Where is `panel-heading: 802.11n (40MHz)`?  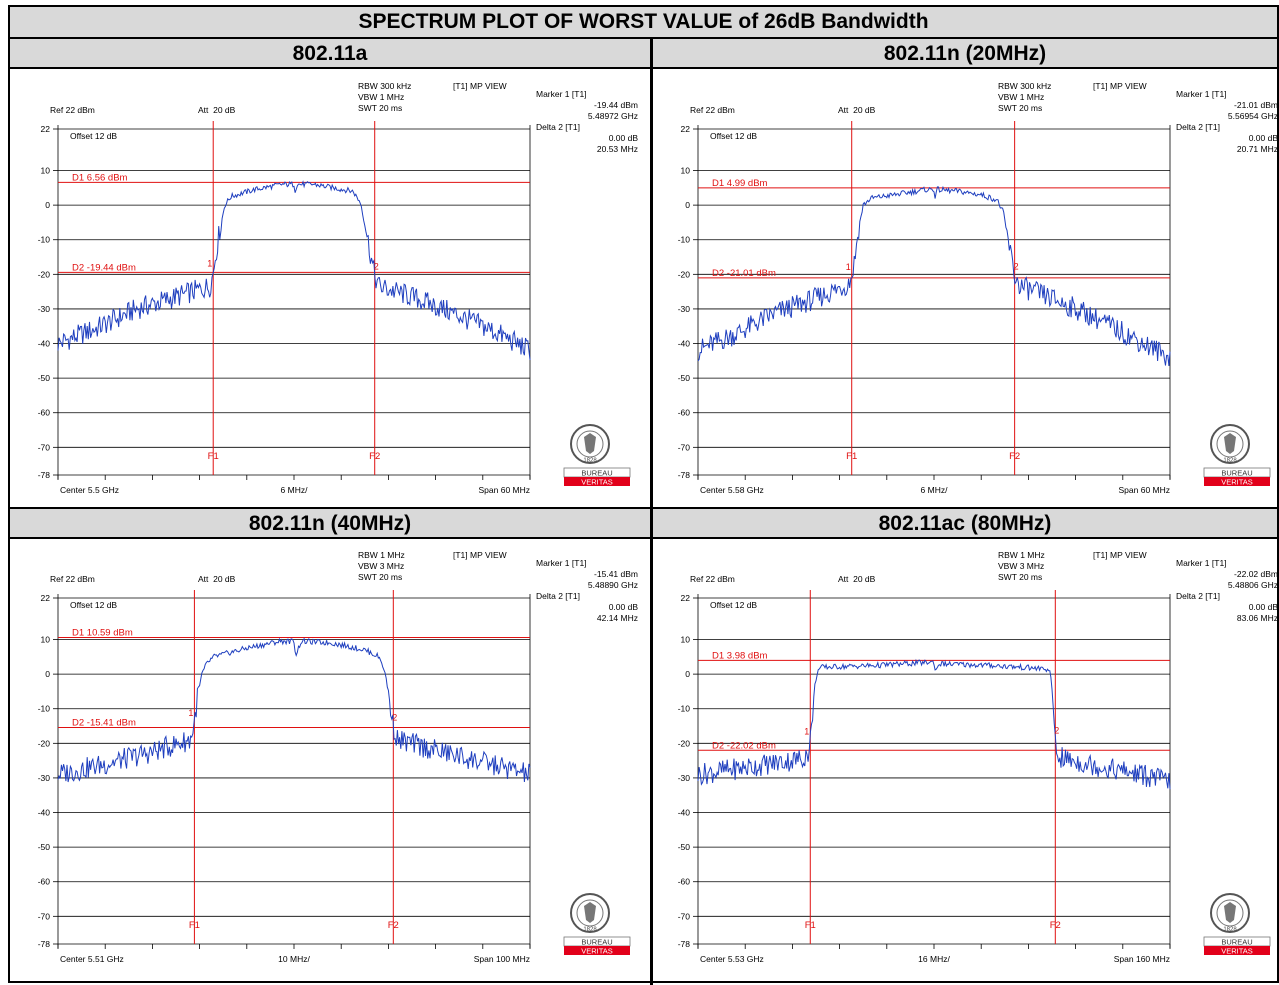 panel-heading: 802.11n (40MHz) is located at coordinates (330, 524).